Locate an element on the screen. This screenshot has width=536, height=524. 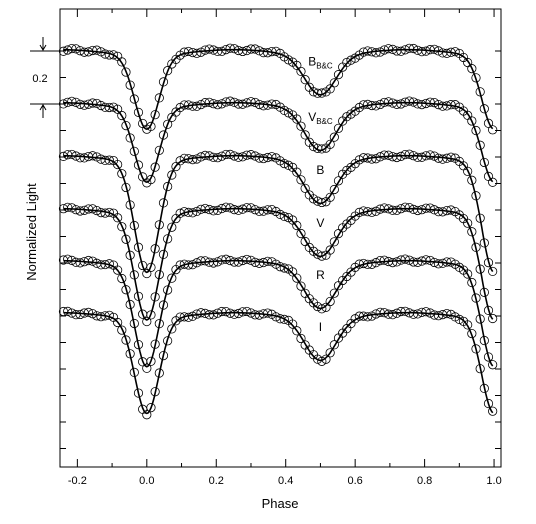
series-label: B is located at coordinates (320, 170).